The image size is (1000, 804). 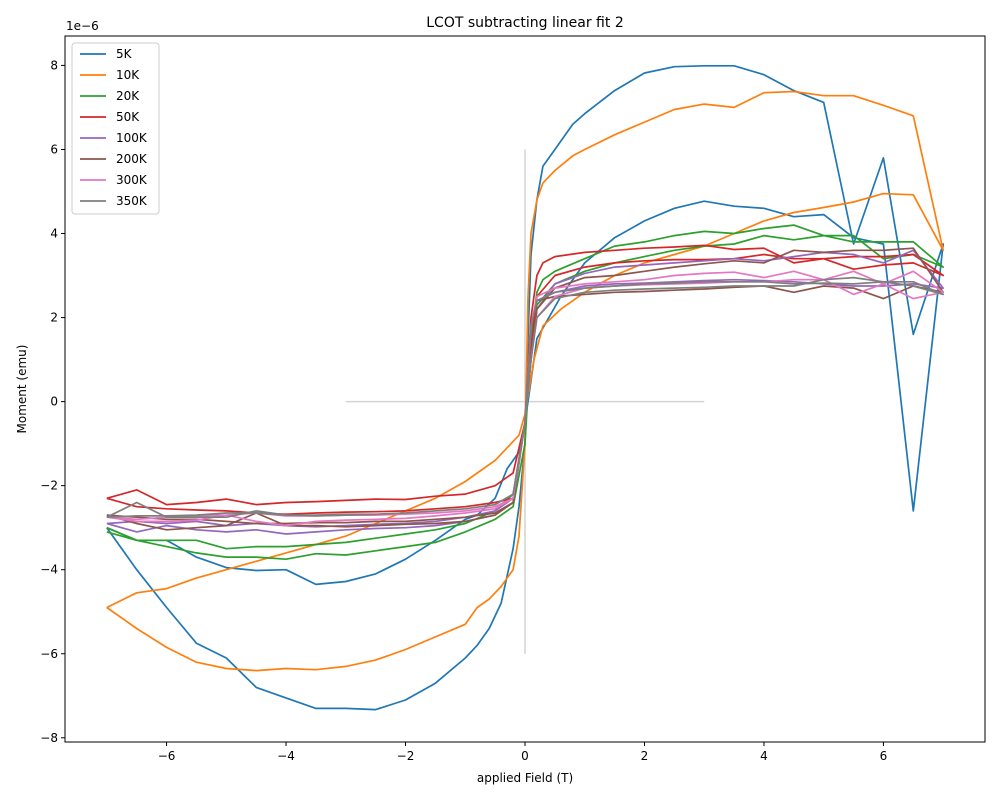 What do you see at coordinates (128, 96) in the screenshot?
I see `legend-label-20K: 20K` at bounding box center [128, 96].